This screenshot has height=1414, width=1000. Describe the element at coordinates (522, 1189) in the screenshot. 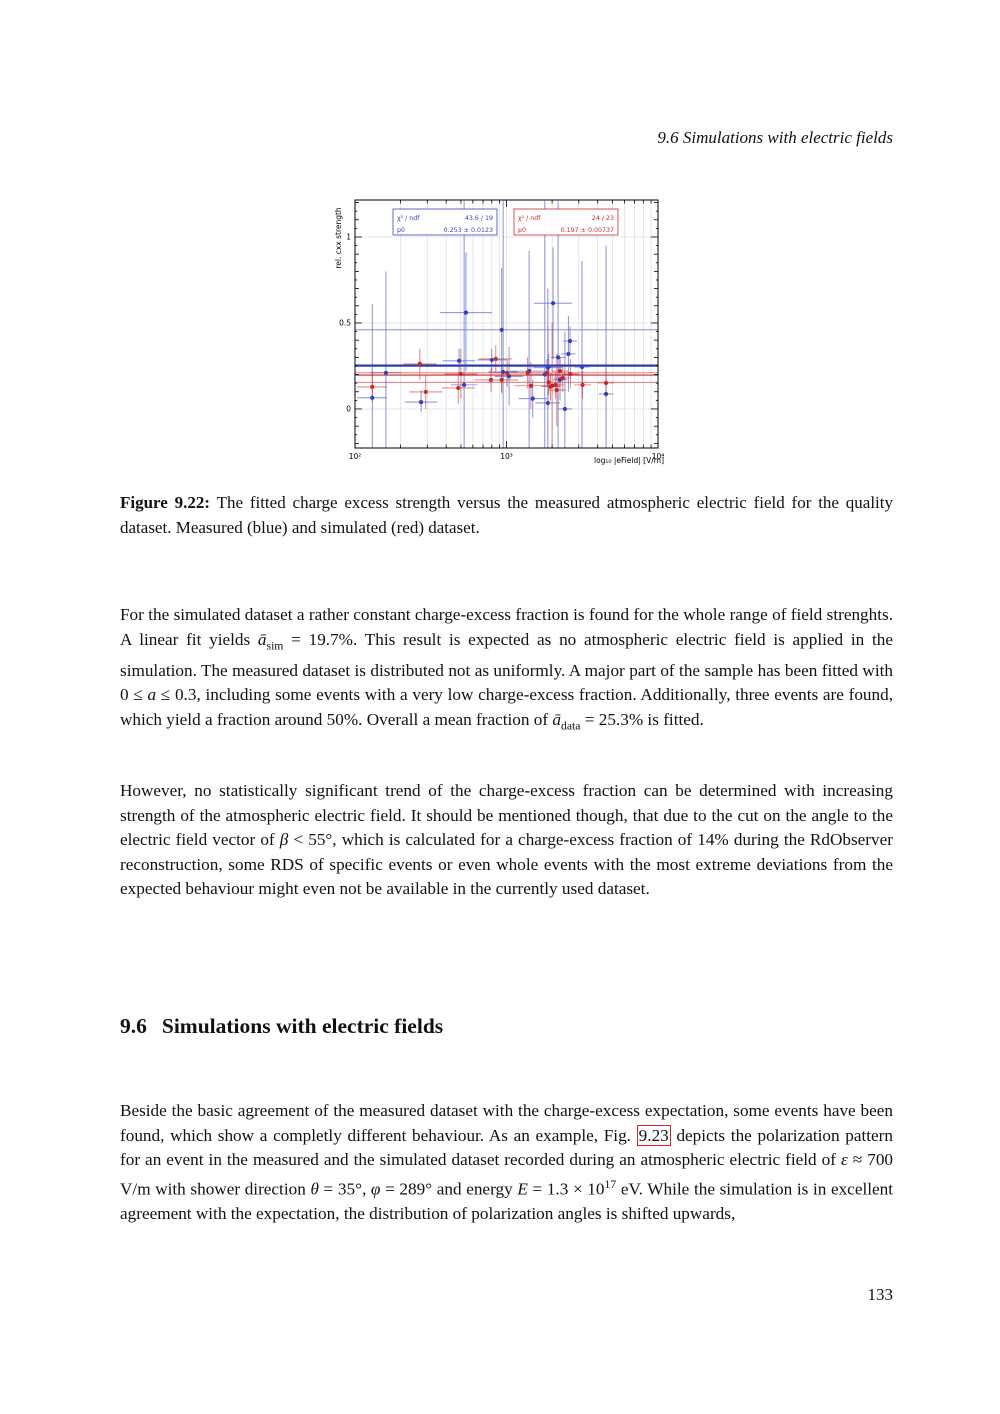

I see `text-segment: E` at that location.